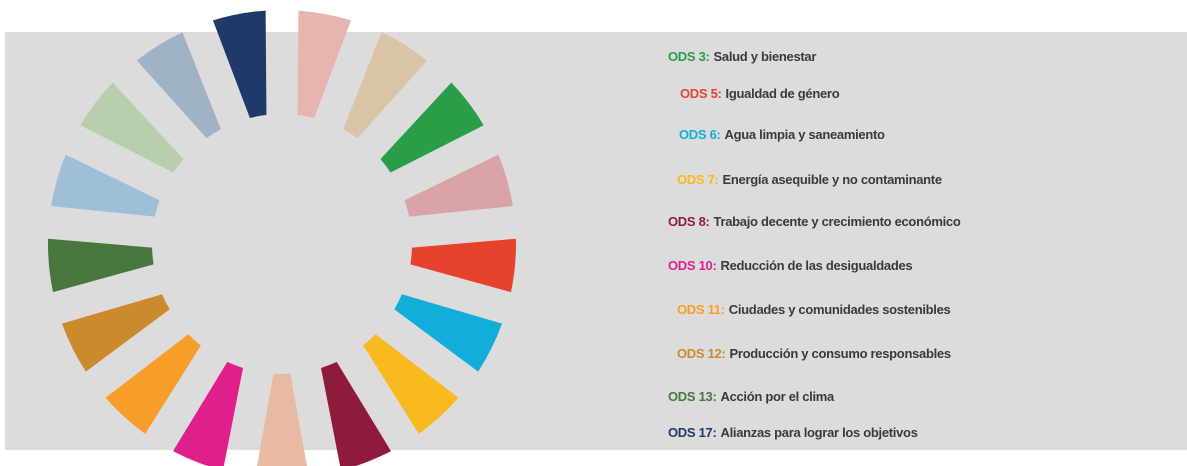 This screenshot has width=1187, height=466. I want to click on legend-code: ODS 10:, so click(692, 265).